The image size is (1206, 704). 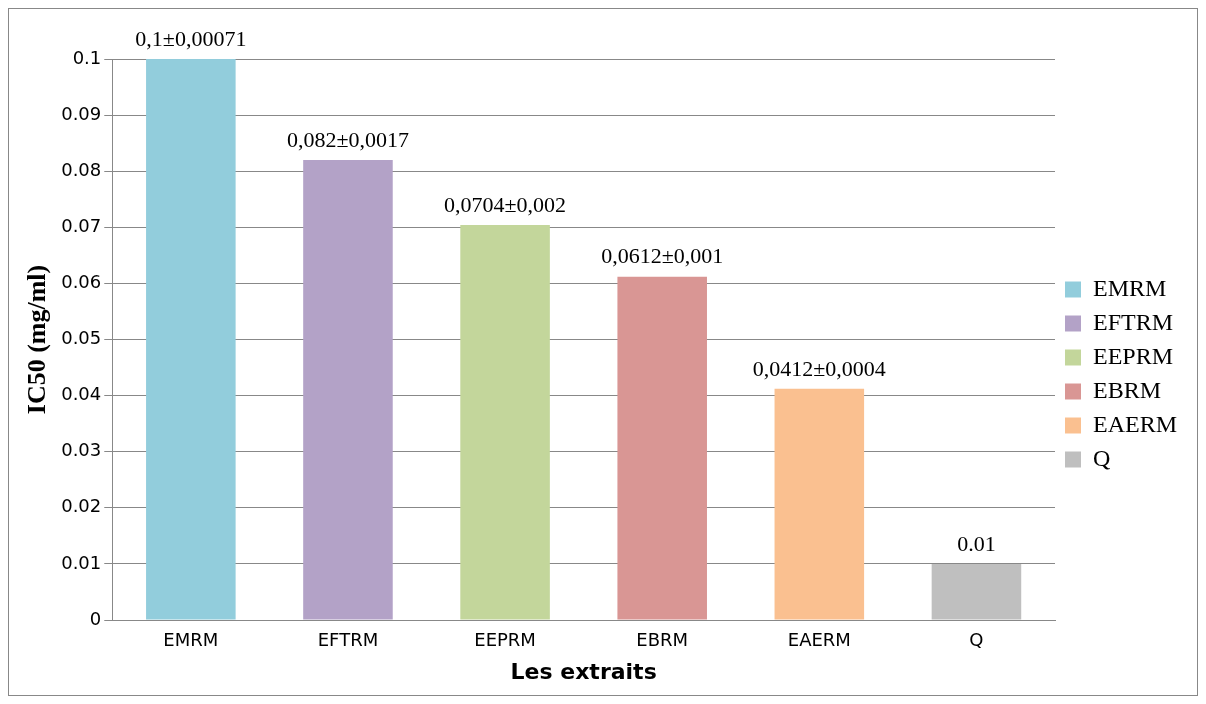 What do you see at coordinates (1130, 287) in the screenshot?
I see `legend-label: EMRM` at bounding box center [1130, 287].